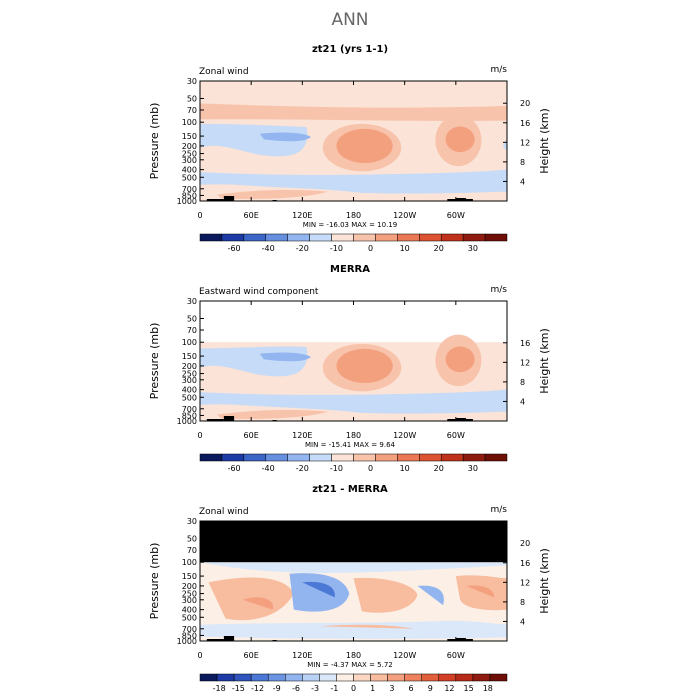  Describe the element at coordinates (364, 366) in the screenshot. I see `contour-fill-jet-core` at that location.